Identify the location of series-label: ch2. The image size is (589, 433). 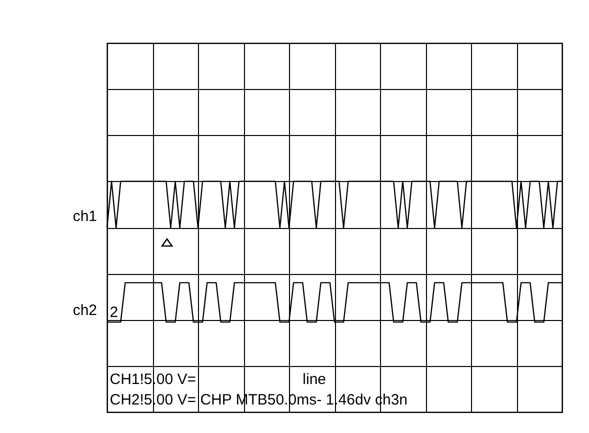
(84, 311).